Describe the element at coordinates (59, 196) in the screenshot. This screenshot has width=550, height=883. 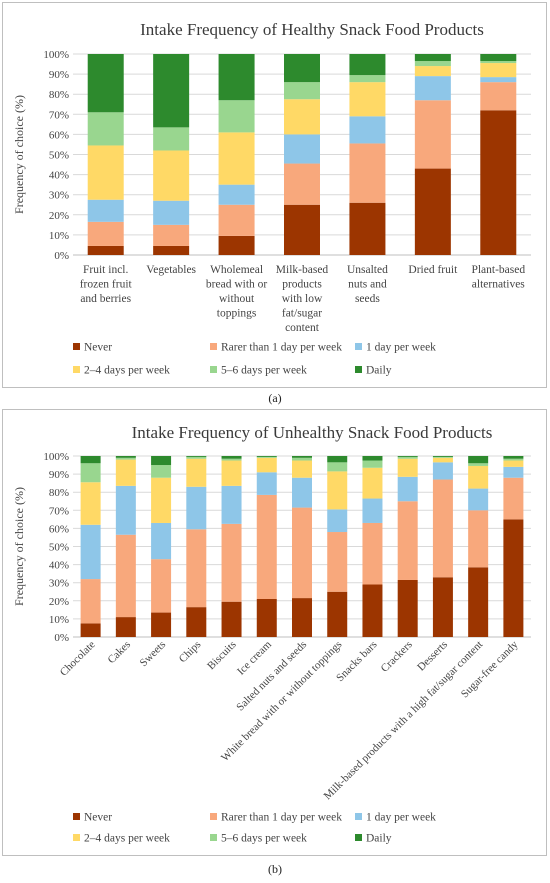
I see `y-tick-label: 30%` at that location.